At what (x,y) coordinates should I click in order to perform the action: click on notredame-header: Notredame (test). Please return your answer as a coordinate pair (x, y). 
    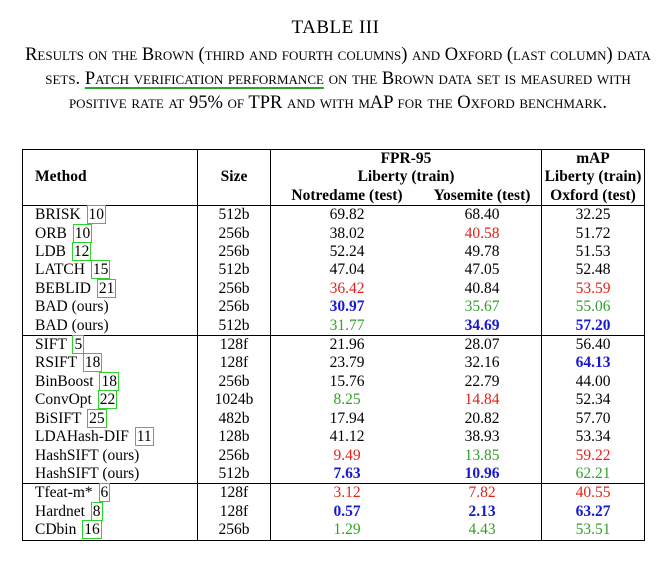
    Looking at the image, I should click on (346, 196).